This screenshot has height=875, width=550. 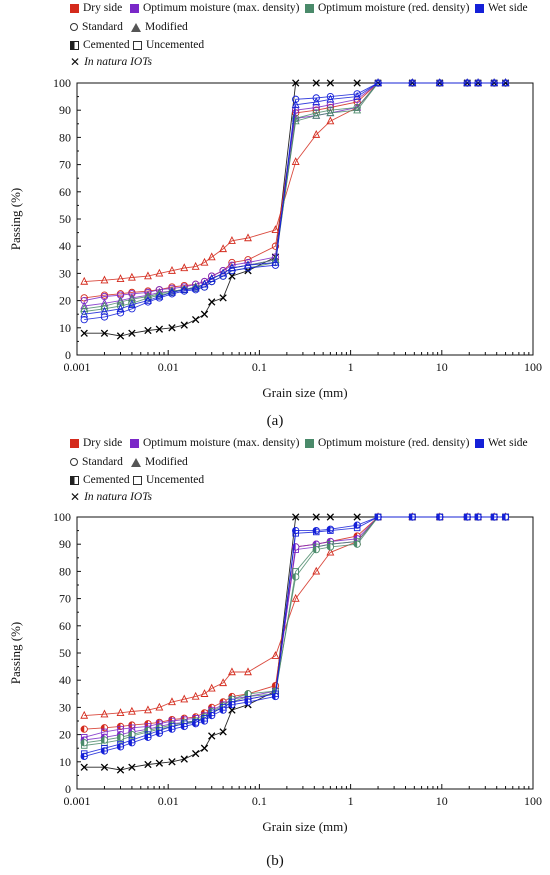 What do you see at coordinates (65, 544) in the screenshot?
I see `y-tick-label: 90` at bounding box center [65, 544].